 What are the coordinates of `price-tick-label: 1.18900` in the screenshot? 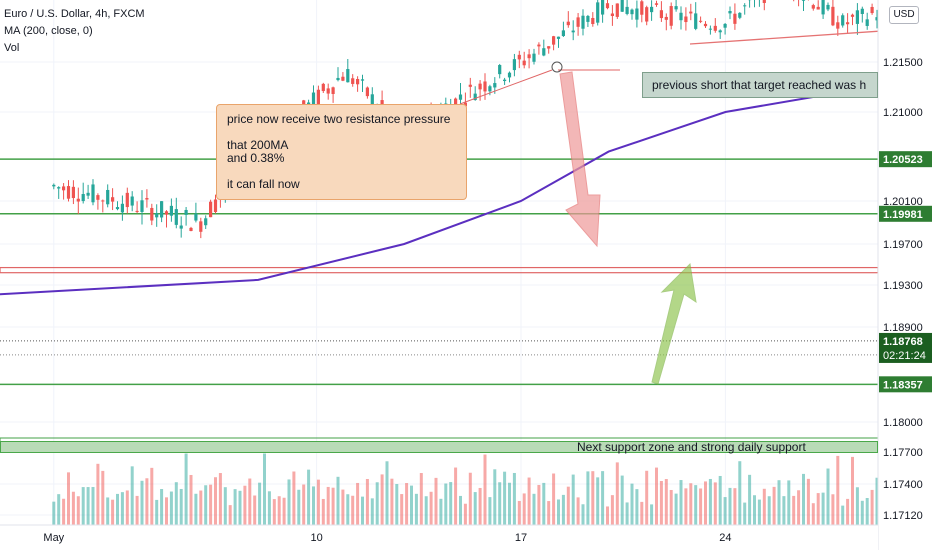 It's located at (903, 328).